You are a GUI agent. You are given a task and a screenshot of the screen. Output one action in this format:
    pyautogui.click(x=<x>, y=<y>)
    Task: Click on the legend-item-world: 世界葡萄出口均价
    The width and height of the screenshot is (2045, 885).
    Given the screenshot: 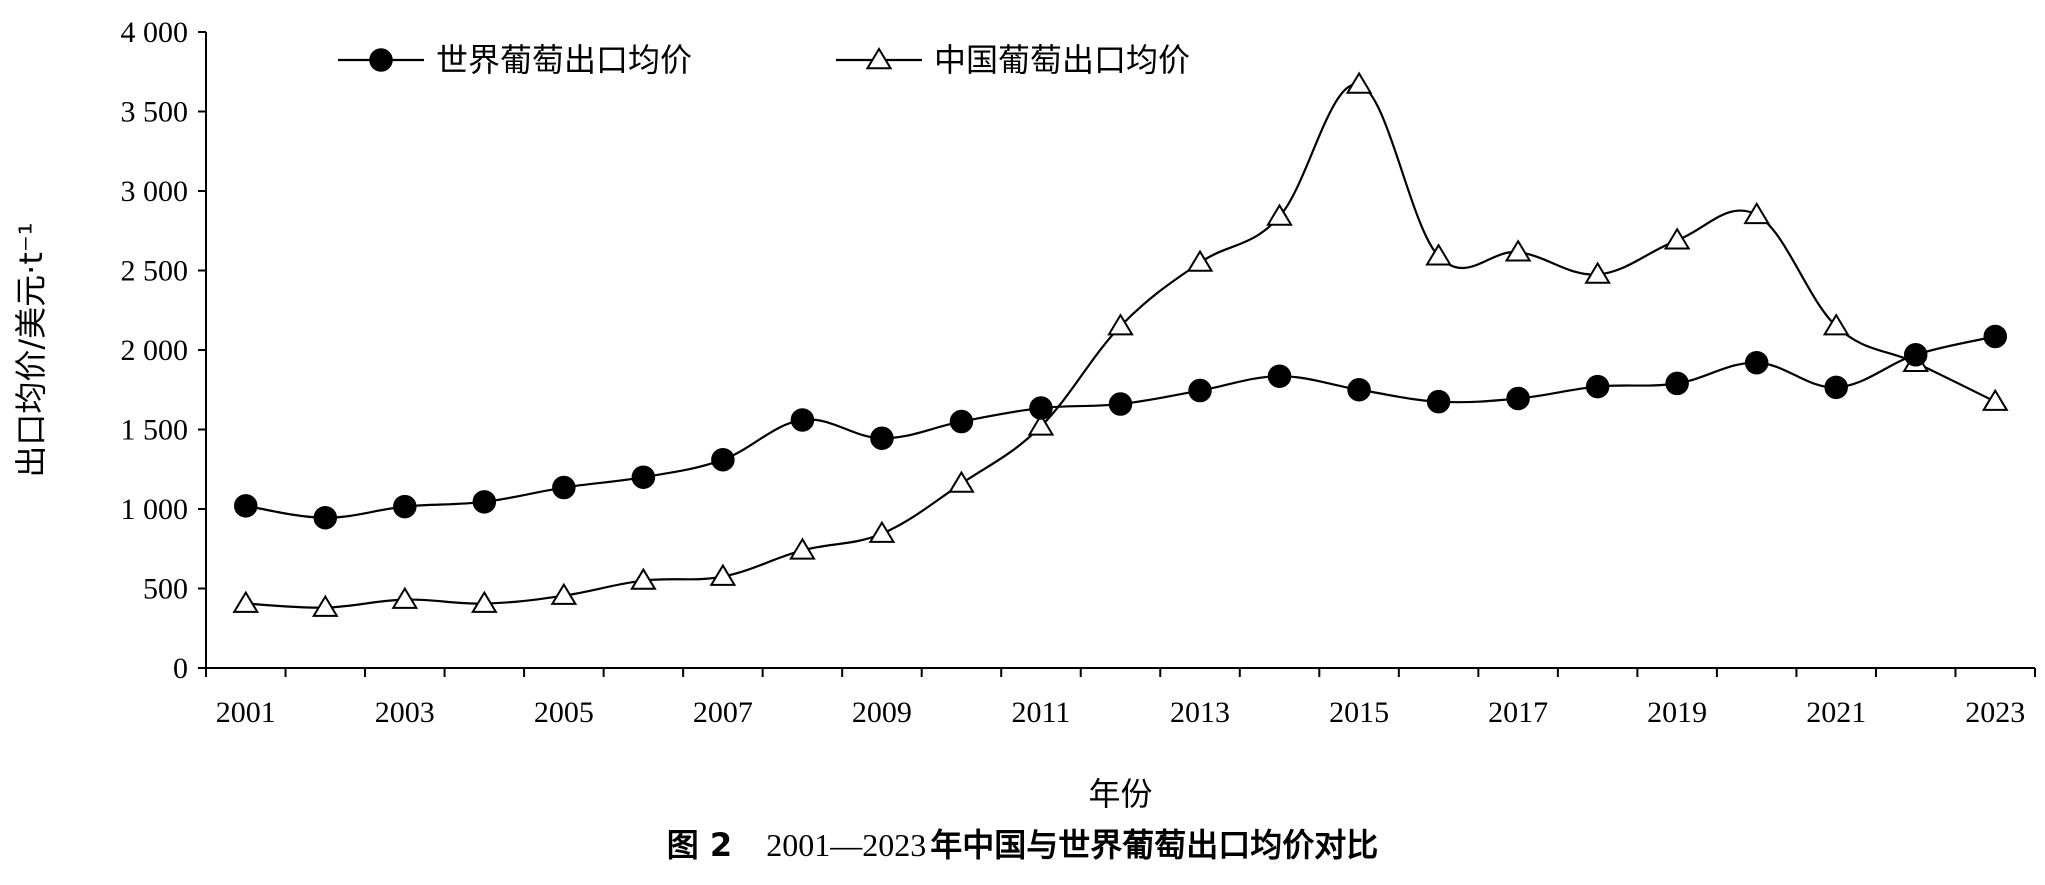 What is the action you would take?
    pyautogui.click(x=515, y=60)
    